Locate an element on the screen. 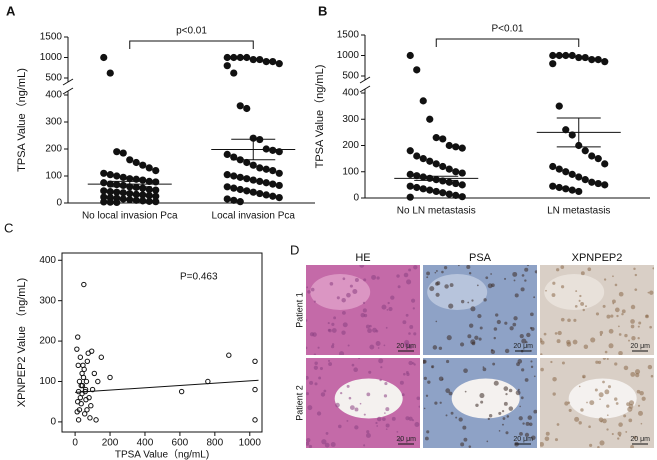 The image size is (657, 460). lumen is located at coordinates (602, 398).